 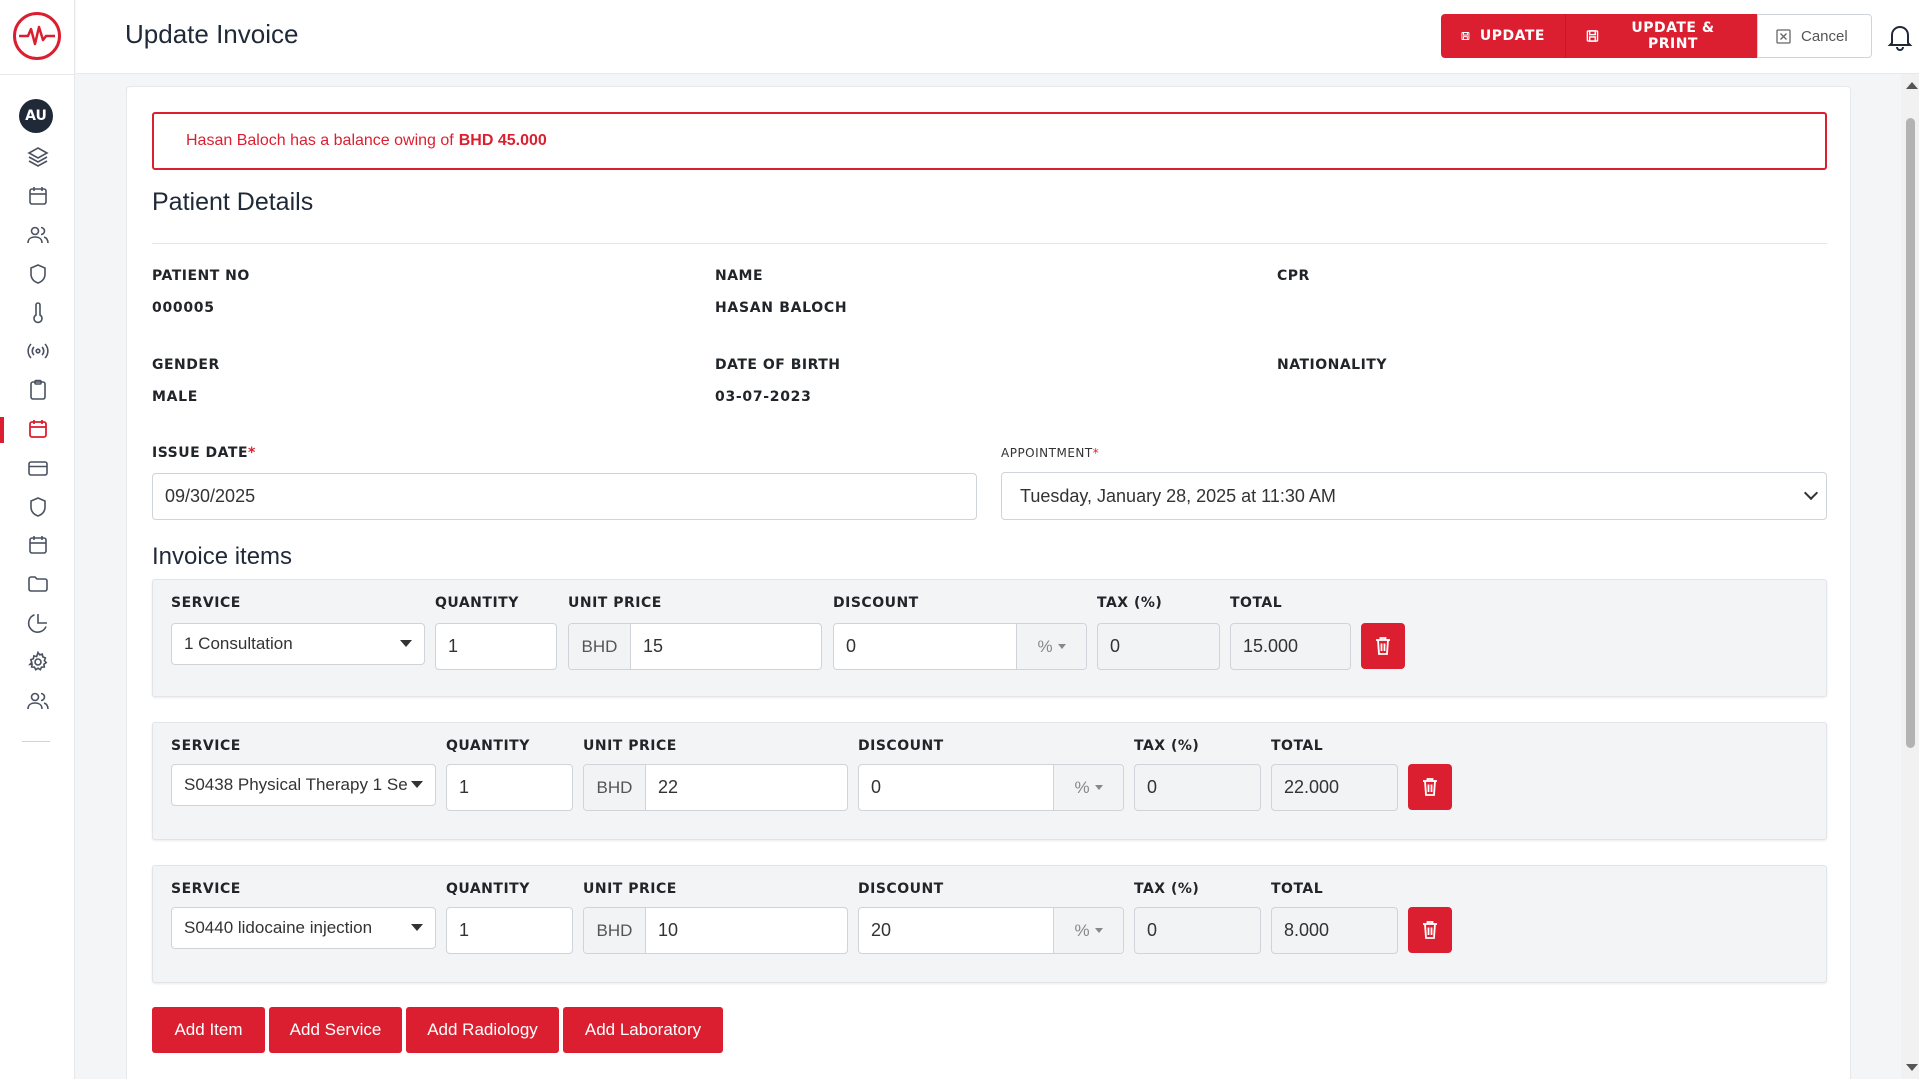 What do you see at coordinates (37, 36) in the screenshot?
I see `app-logo-icon` at bounding box center [37, 36].